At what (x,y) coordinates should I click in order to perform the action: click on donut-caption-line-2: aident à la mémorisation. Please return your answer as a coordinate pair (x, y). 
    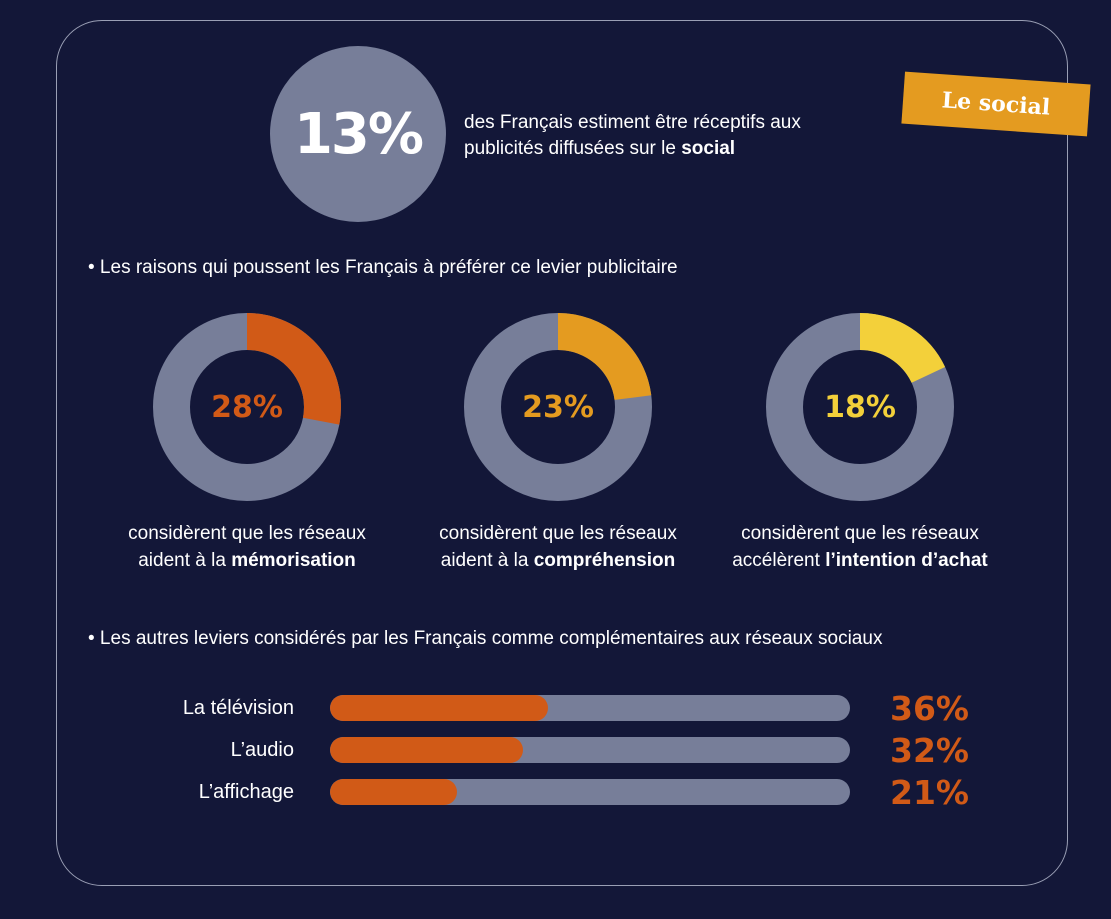
    Looking at the image, I should click on (247, 560).